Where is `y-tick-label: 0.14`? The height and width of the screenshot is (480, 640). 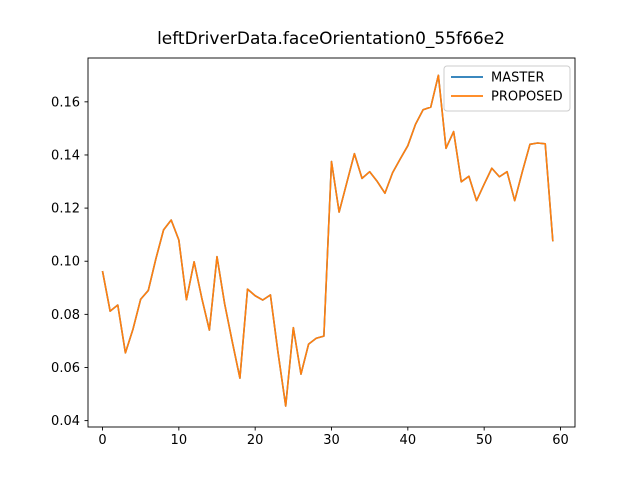 y-tick-label: 0.14 is located at coordinates (65, 155).